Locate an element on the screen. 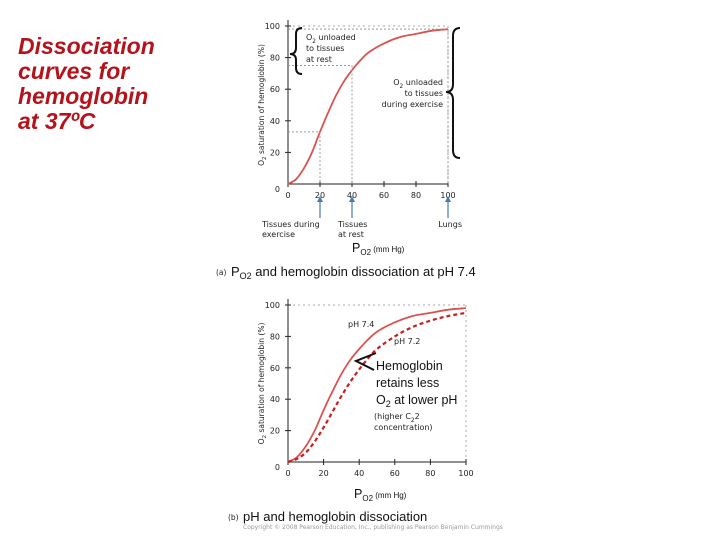  annotation-exercise-line: to tissues is located at coordinates (424, 93).